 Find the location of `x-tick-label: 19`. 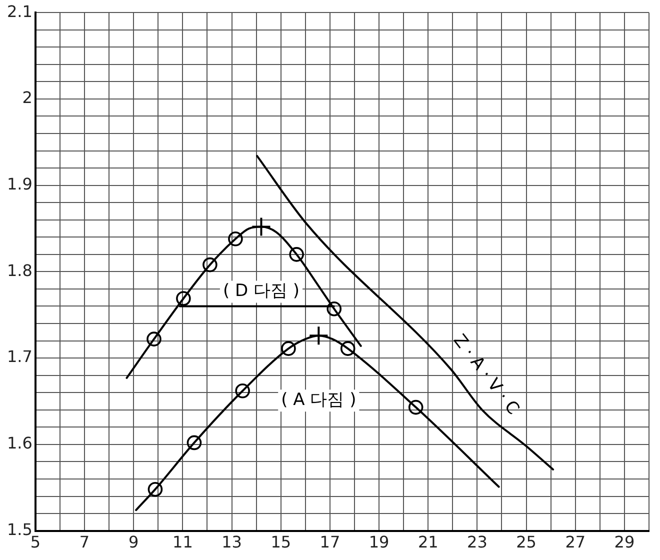

x-tick-label: 19 is located at coordinates (379, 542).